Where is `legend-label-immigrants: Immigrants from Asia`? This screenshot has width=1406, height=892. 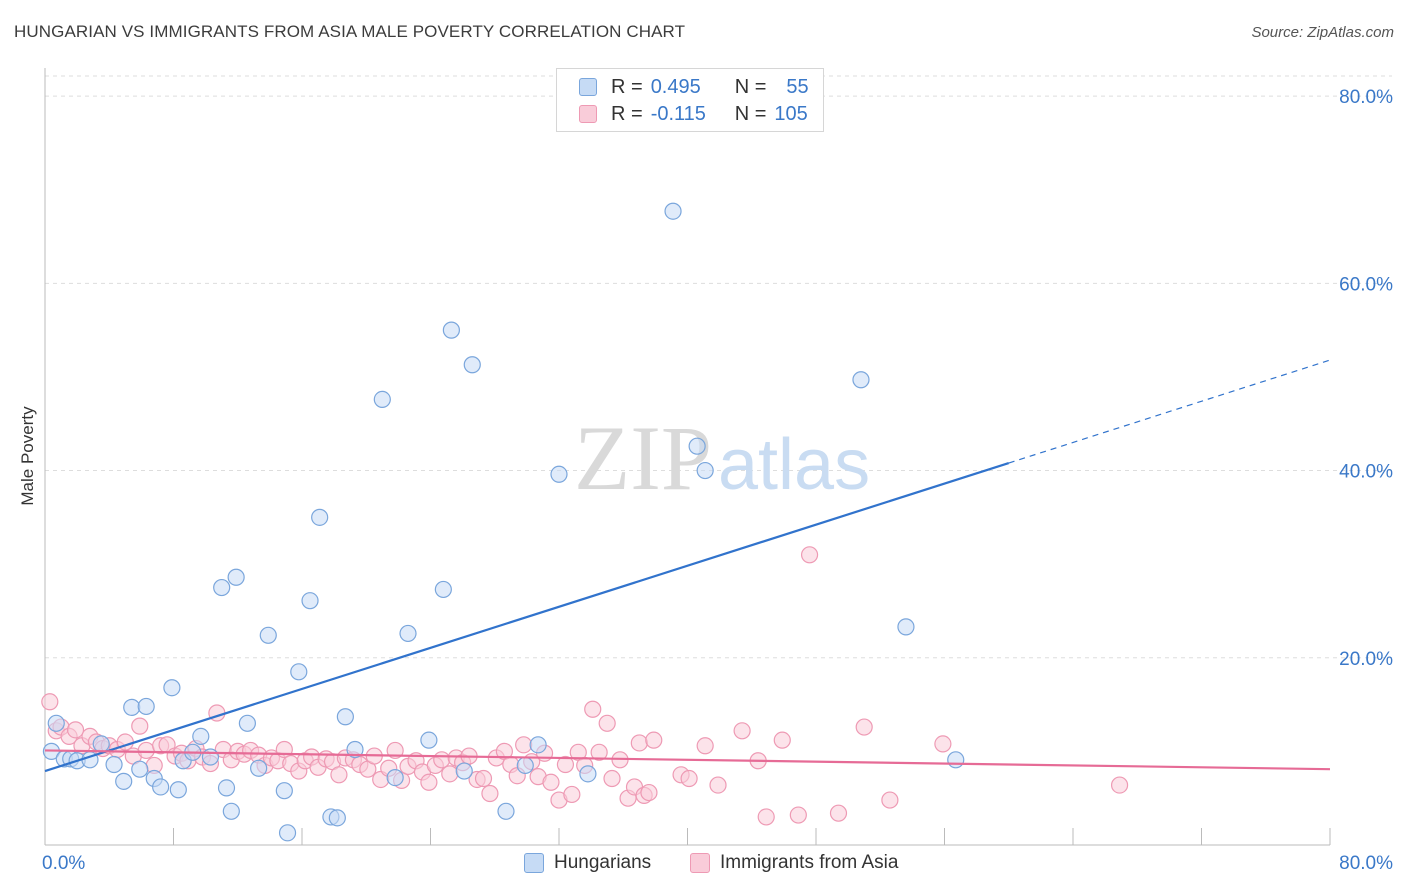 legend-label-immigrants: Immigrants from Asia is located at coordinates (809, 862).